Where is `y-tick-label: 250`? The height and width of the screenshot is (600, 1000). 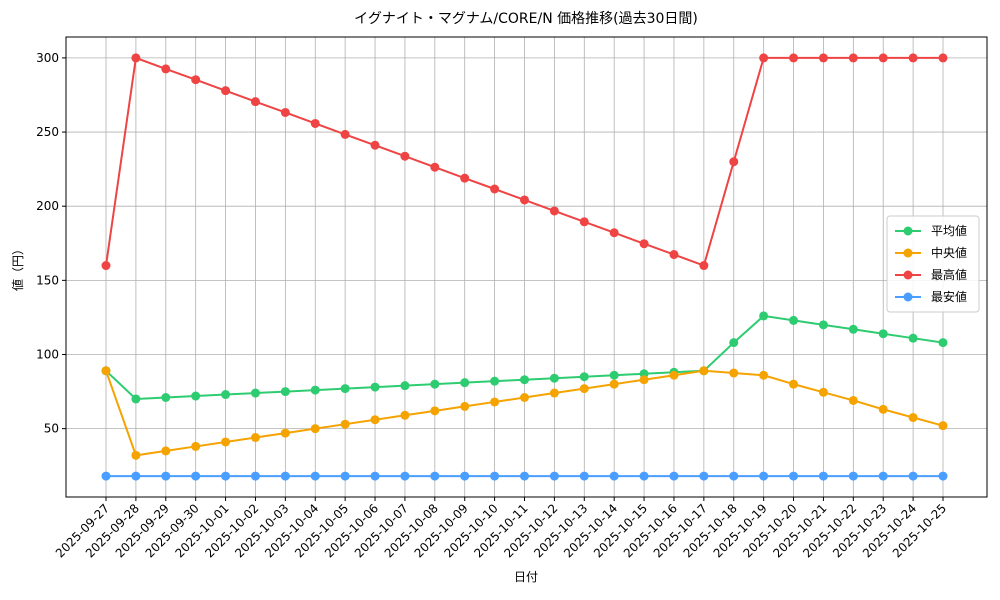 y-tick-label: 250 is located at coordinates (47, 132).